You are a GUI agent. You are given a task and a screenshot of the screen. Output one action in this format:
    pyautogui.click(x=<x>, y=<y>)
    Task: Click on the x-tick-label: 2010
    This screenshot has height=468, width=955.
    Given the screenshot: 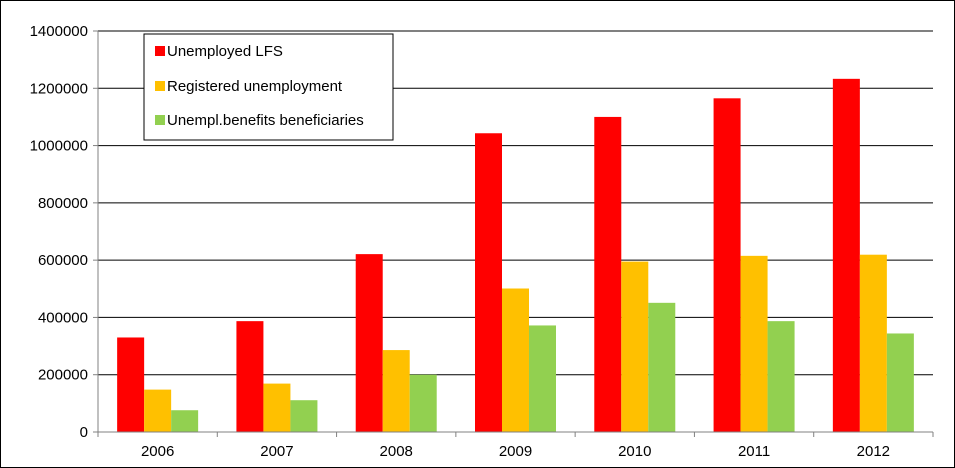 What is the action you would take?
    pyautogui.click(x=634, y=451)
    